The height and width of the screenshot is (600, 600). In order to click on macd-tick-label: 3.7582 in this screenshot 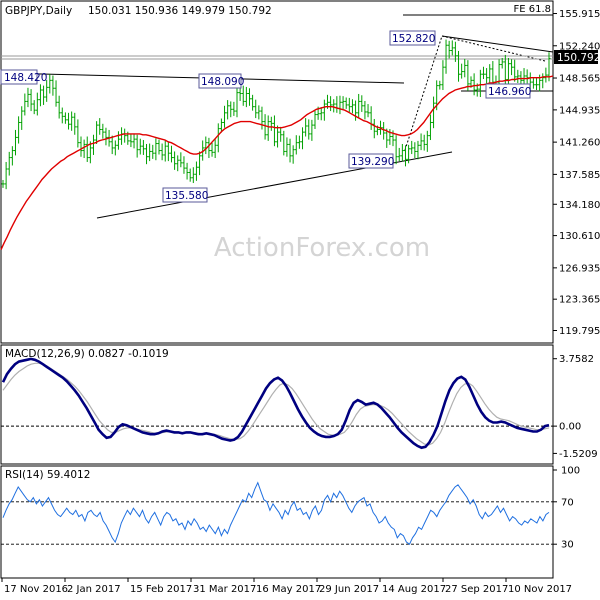, I will do `click(576, 359)`.